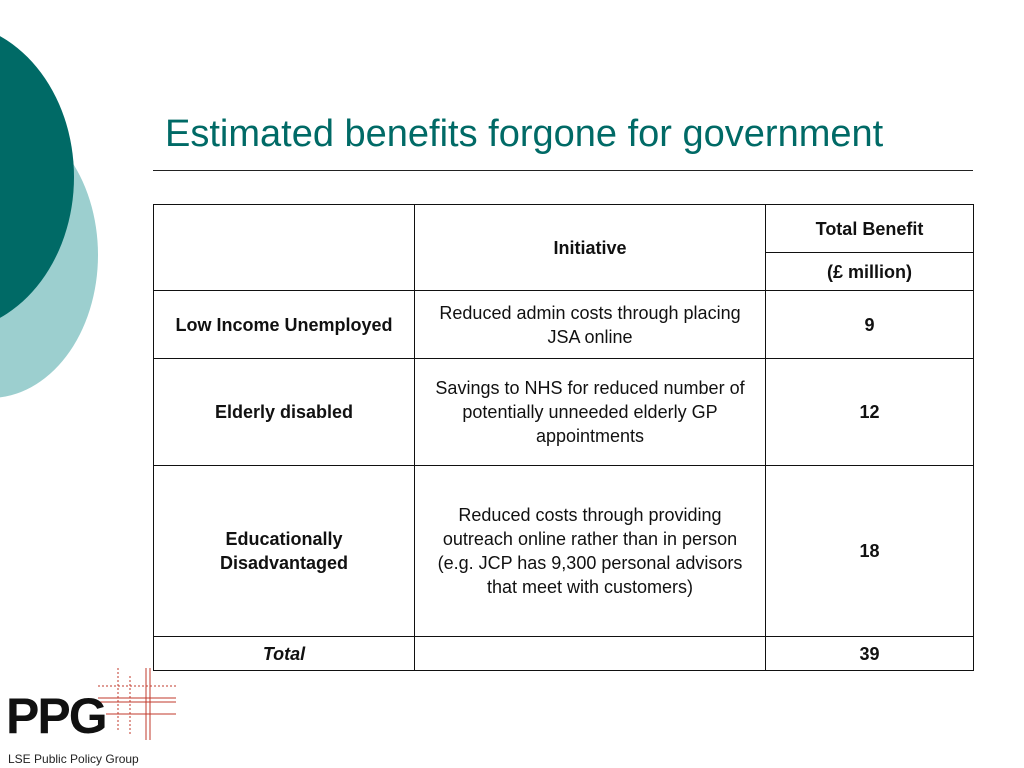 Image resolution: width=1024 pixels, height=768 pixels. I want to click on logo-subtitle: LSE Public Policy Group, so click(73, 759).